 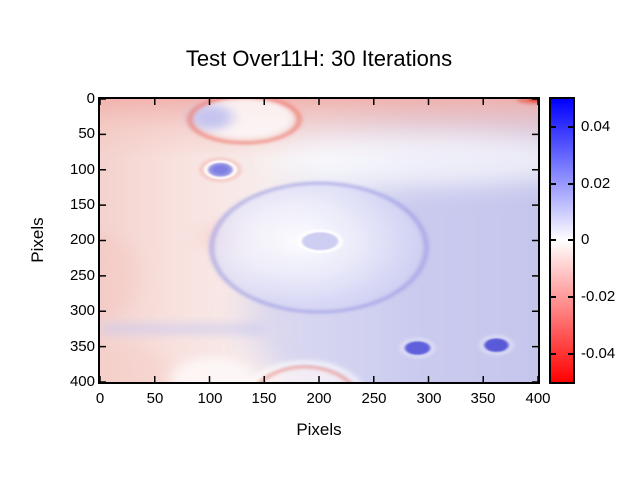 What do you see at coordinates (37, 240) in the screenshot?
I see `y-axis-label: Pixels` at bounding box center [37, 240].